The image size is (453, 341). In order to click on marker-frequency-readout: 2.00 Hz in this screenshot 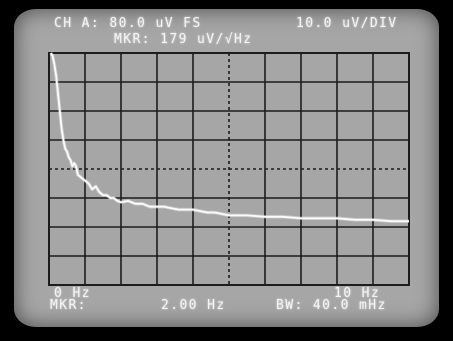, I will do `click(193, 305)`.